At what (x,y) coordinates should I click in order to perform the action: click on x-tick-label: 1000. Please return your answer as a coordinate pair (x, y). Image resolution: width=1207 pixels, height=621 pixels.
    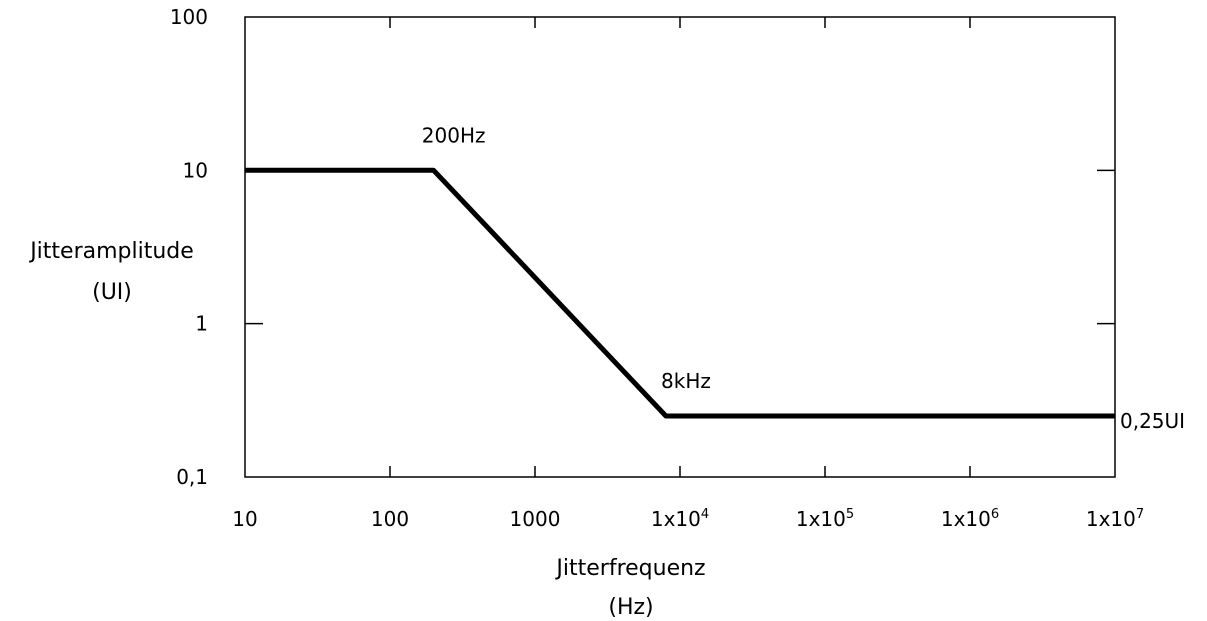
    Looking at the image, I should click on (535, 519).